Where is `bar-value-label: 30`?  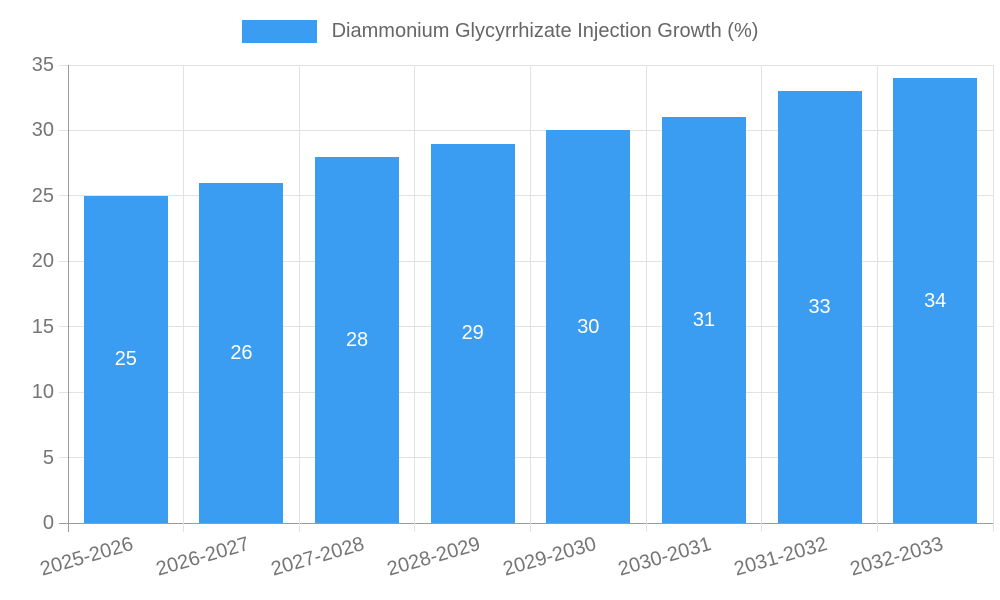 bar-value-label: 30 is located at coordinates (588, 326).